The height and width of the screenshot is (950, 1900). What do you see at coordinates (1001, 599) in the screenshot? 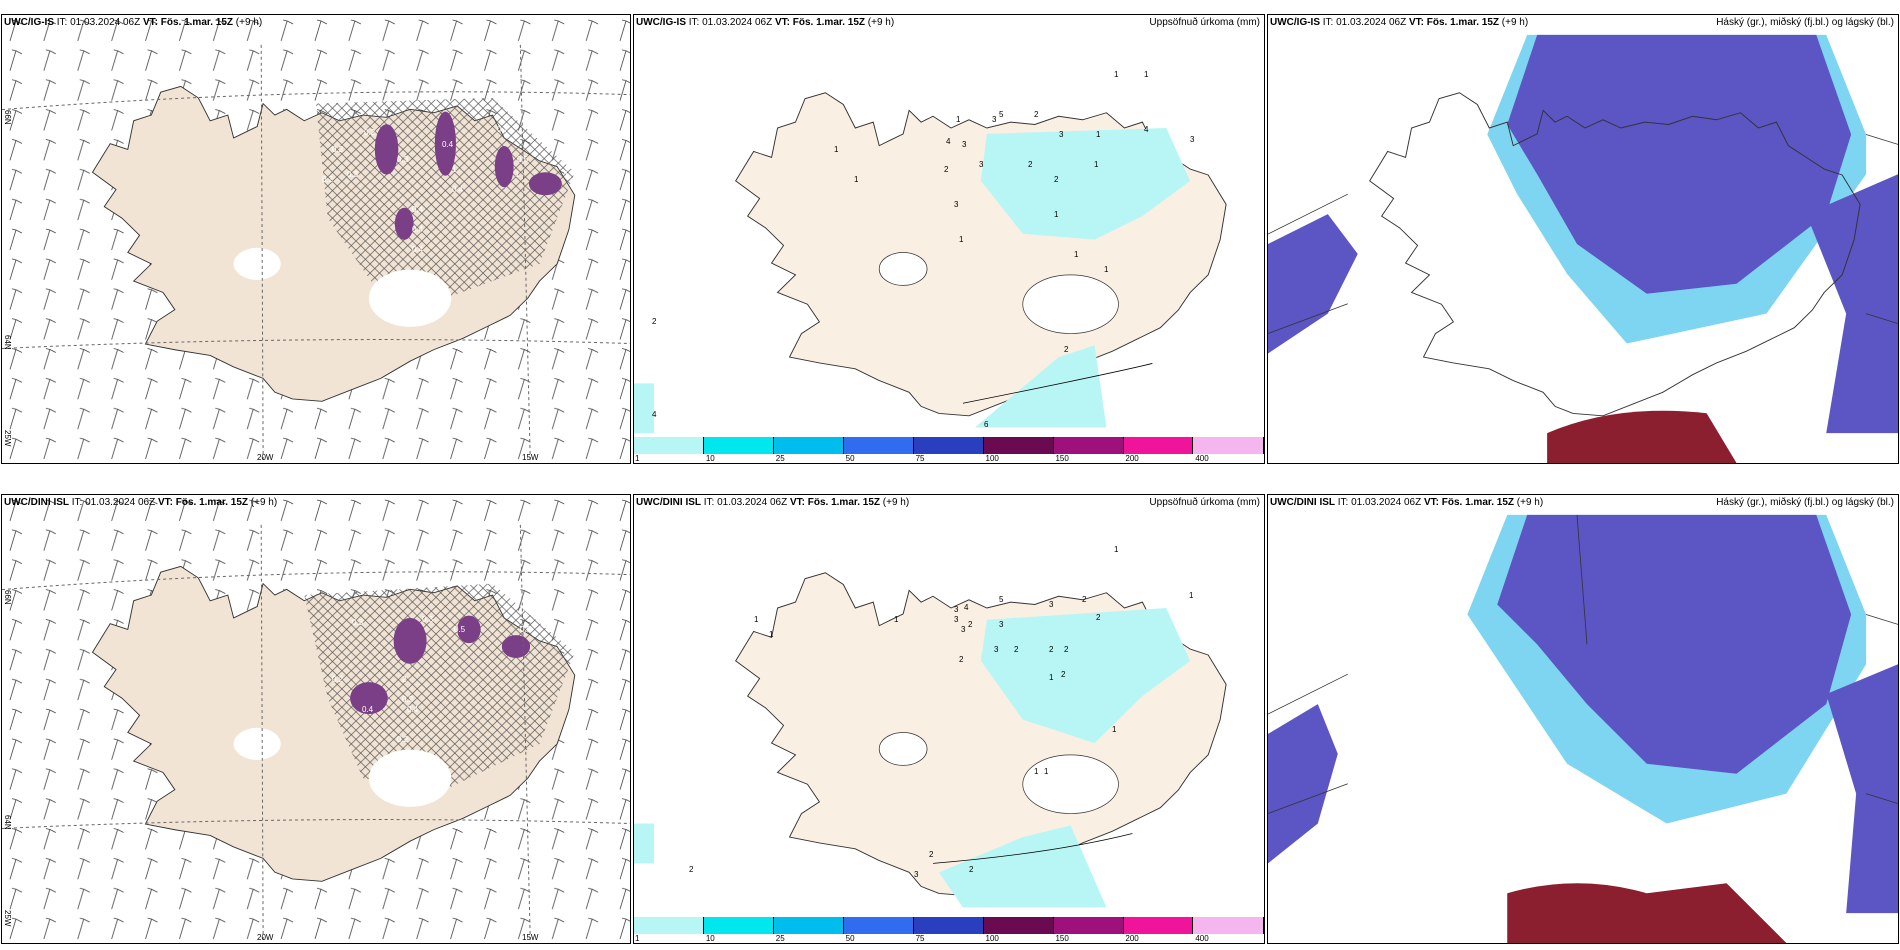
I see `precip-value: 5` at bounding box center [1001, 599].